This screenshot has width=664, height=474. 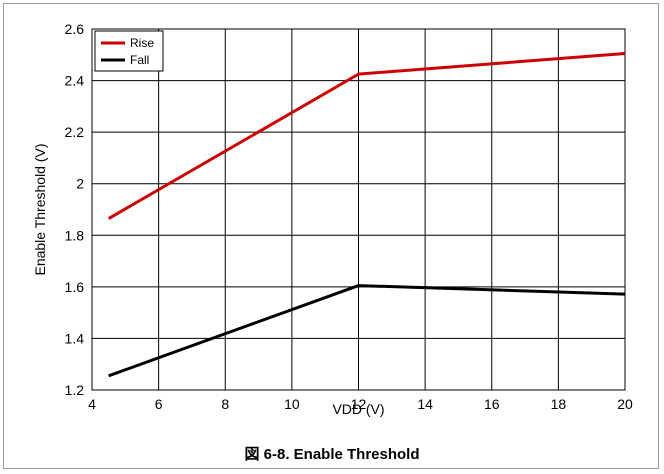 I want to click on y-axis-label: Enable Threshold (V), so click(x=40, y=209).